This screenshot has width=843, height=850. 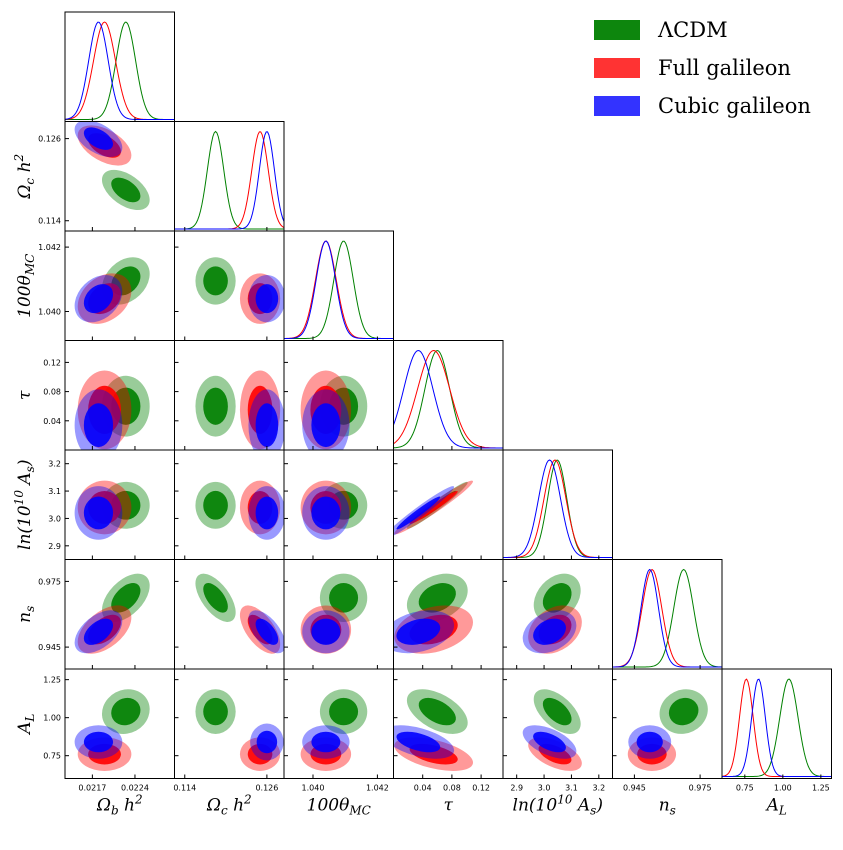 I want to click on marginal-λcdm-omega_c, so click(x=229, y=180).